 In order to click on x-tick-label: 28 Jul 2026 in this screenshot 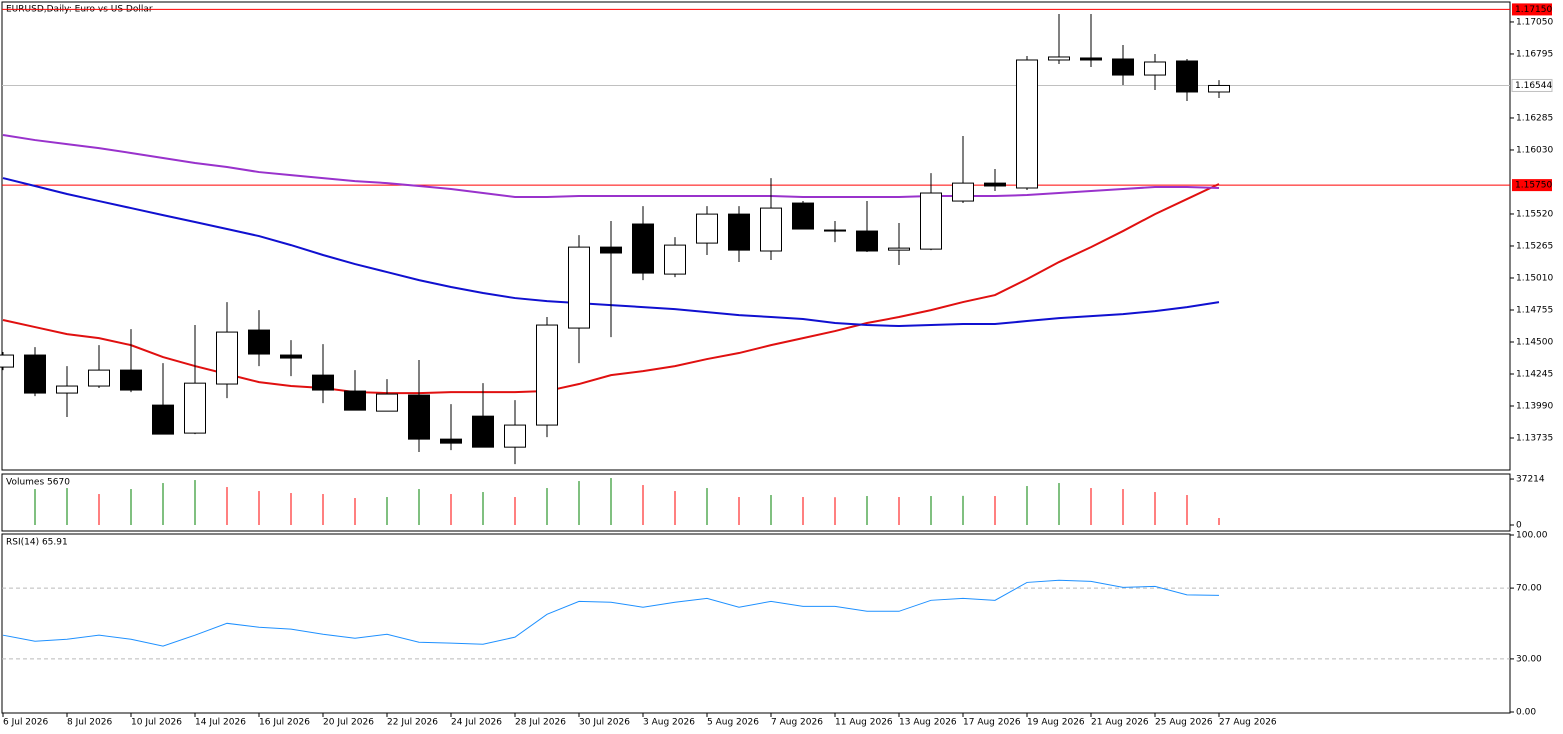, I will do `click(540, 723)`.